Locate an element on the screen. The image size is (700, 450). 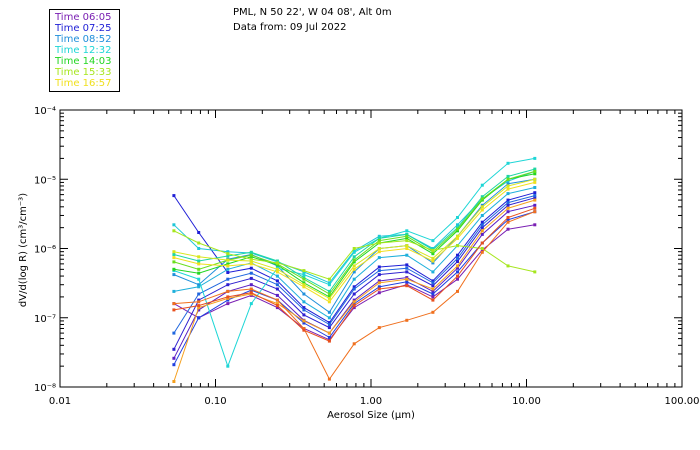
x-tick-label: 0.10 is located at coordinates (215, 401).